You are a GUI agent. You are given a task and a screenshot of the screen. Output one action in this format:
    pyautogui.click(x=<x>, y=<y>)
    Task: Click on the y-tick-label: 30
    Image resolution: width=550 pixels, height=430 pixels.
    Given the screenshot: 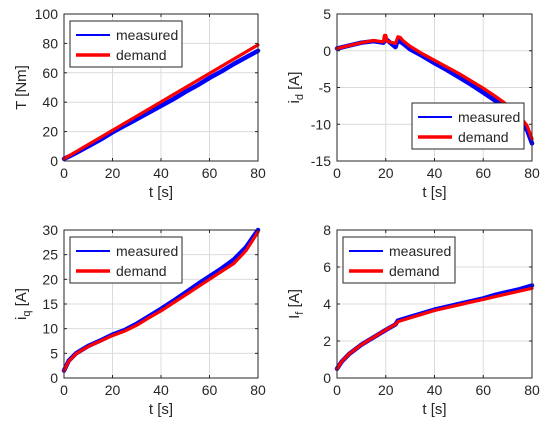 What is the action you would take?
    pyautogui.click(x=50, y=230)
    